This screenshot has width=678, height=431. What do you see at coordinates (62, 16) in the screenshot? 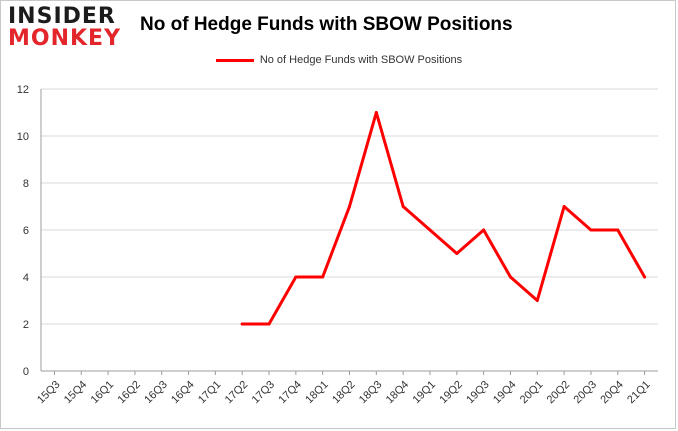
I see `logo-line-1: INSIDER` at bounding box center [62, 16].